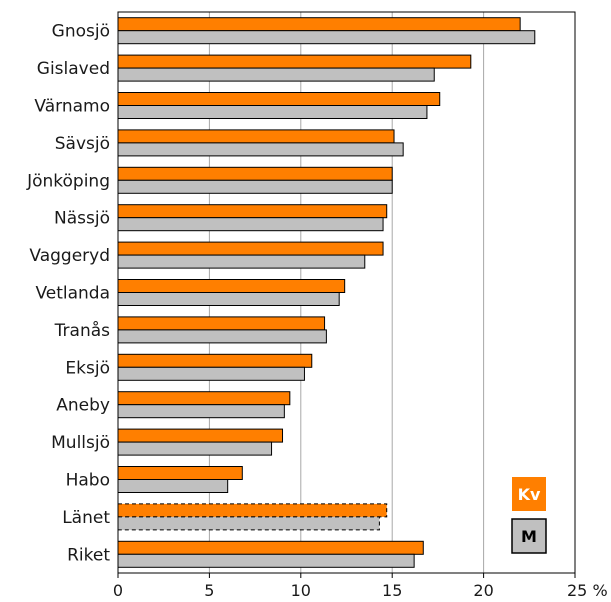 The height and width of the screenshot is (602, 611). Describe the element at coordinates (301, 590) in the screenshot. I see `x-tick-label: 10` at that location.